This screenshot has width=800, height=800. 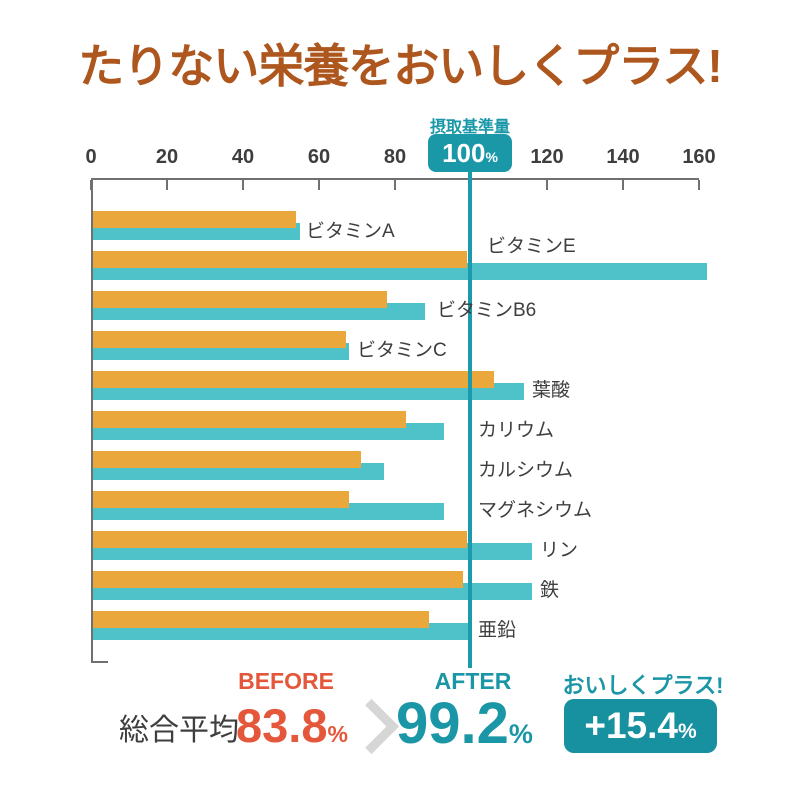 I want to click on tick-label-60: 60, so click(x=319, y=157).